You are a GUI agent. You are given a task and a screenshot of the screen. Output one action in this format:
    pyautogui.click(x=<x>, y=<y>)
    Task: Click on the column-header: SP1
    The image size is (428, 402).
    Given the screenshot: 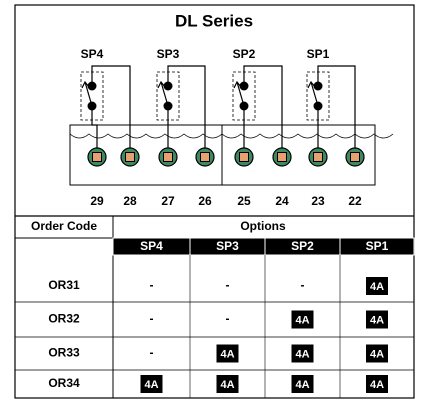 What is the action you would take?
    pyautogui.click(x=377, y=246)
    